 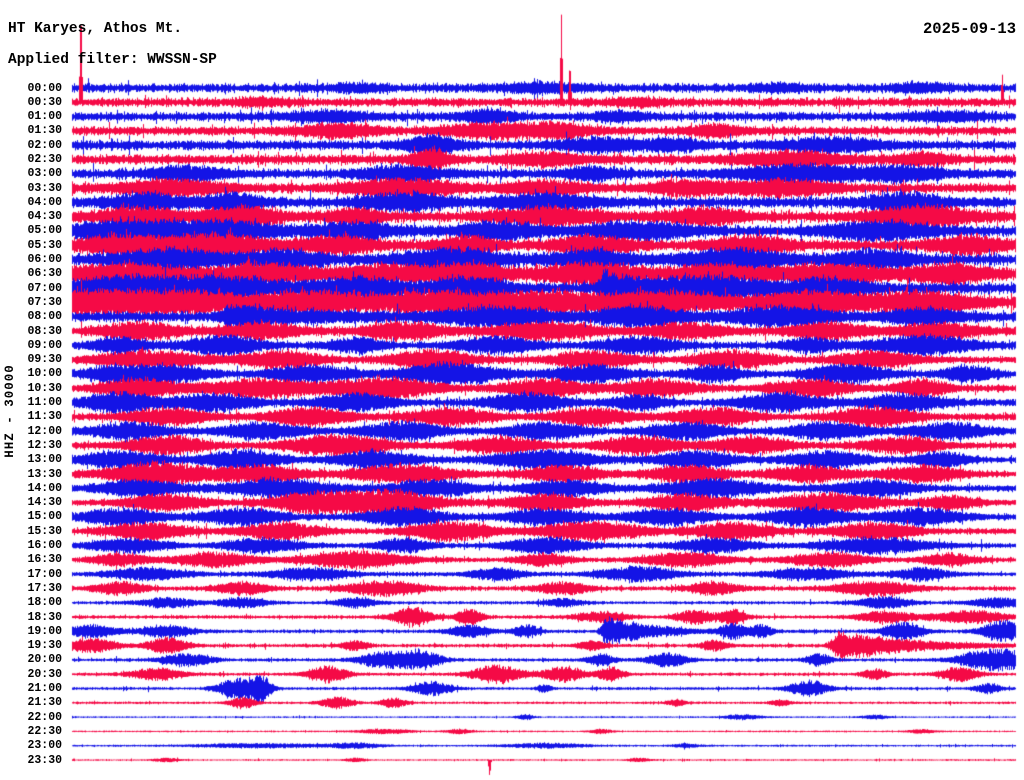 What do you see at coordinates (44, 445) in the screenshot?
I see `time-label: 12:30` at bounding box center [44, 445].